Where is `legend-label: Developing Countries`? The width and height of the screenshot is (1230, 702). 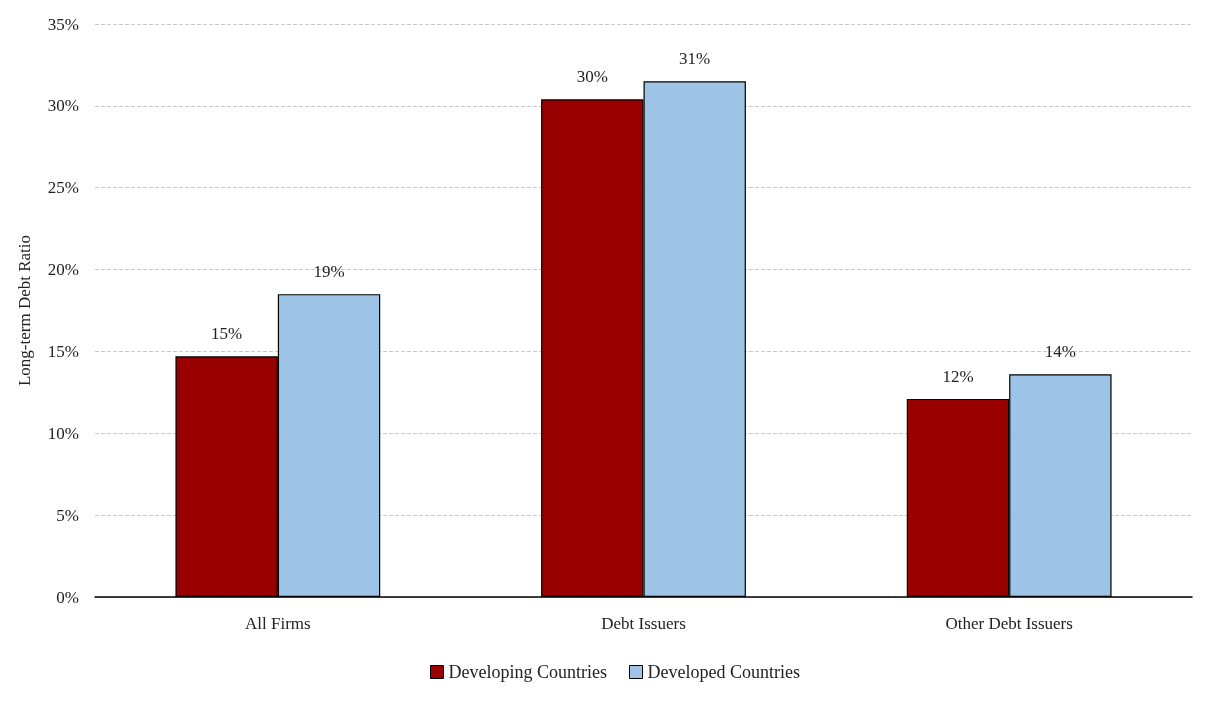 legend-label: Developing Countries is located at coordinates (528, 672).